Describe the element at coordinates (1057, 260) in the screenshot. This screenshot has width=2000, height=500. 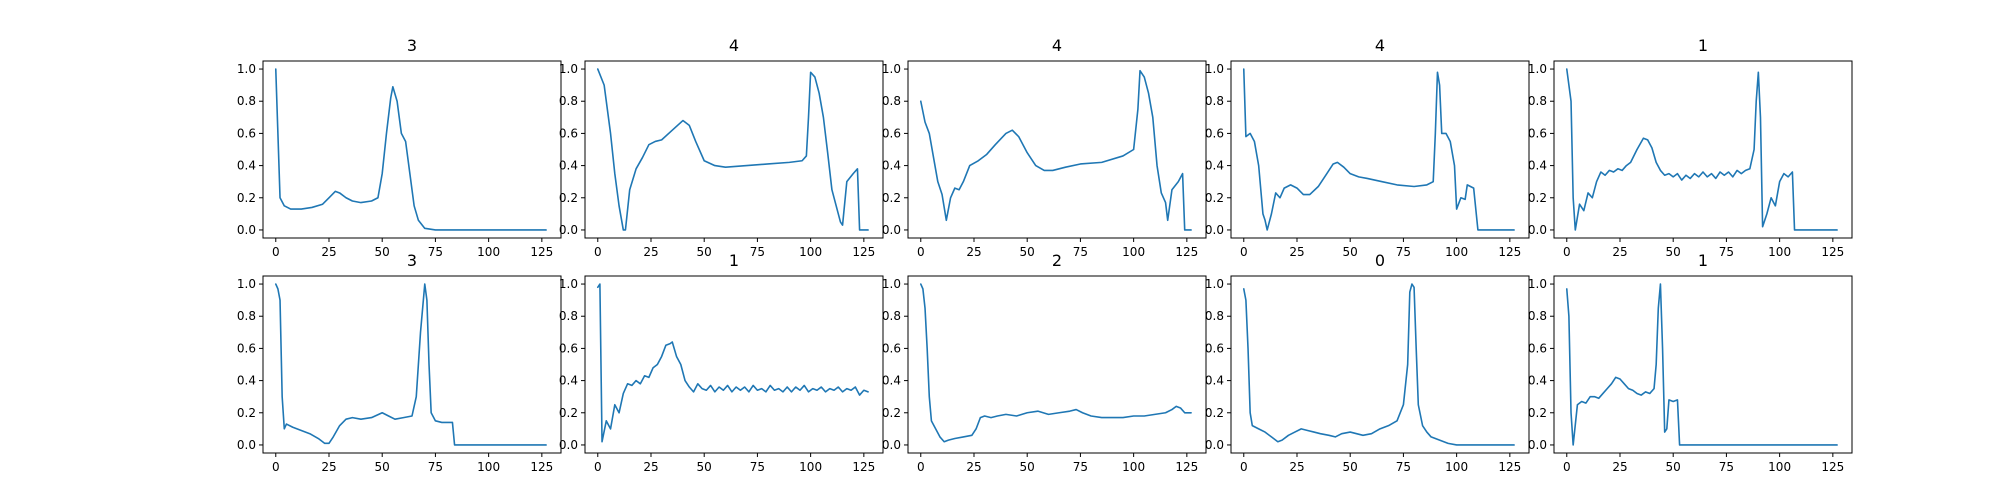
I see `panel-title: 2` at that location.